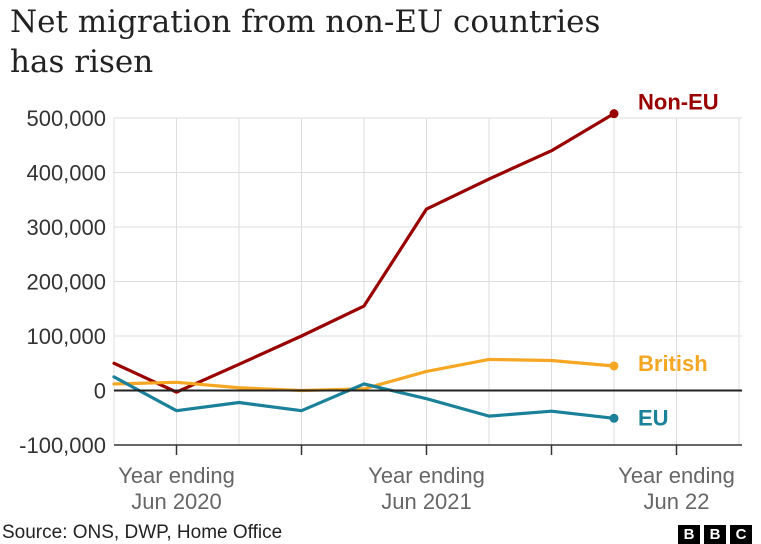  I want to click on bbc-logo: B B C, so click(715, 534).